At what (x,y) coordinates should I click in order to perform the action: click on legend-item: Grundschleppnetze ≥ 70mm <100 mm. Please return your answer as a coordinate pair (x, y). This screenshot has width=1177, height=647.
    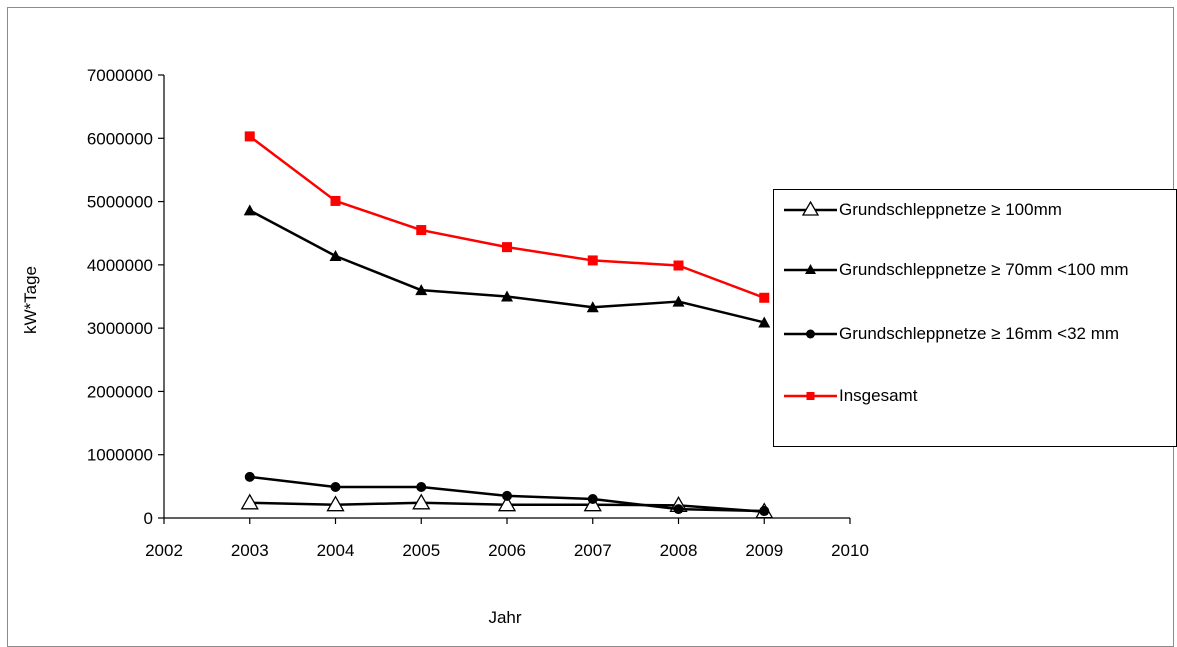
    Looking at the image, I should click on (970, 270).